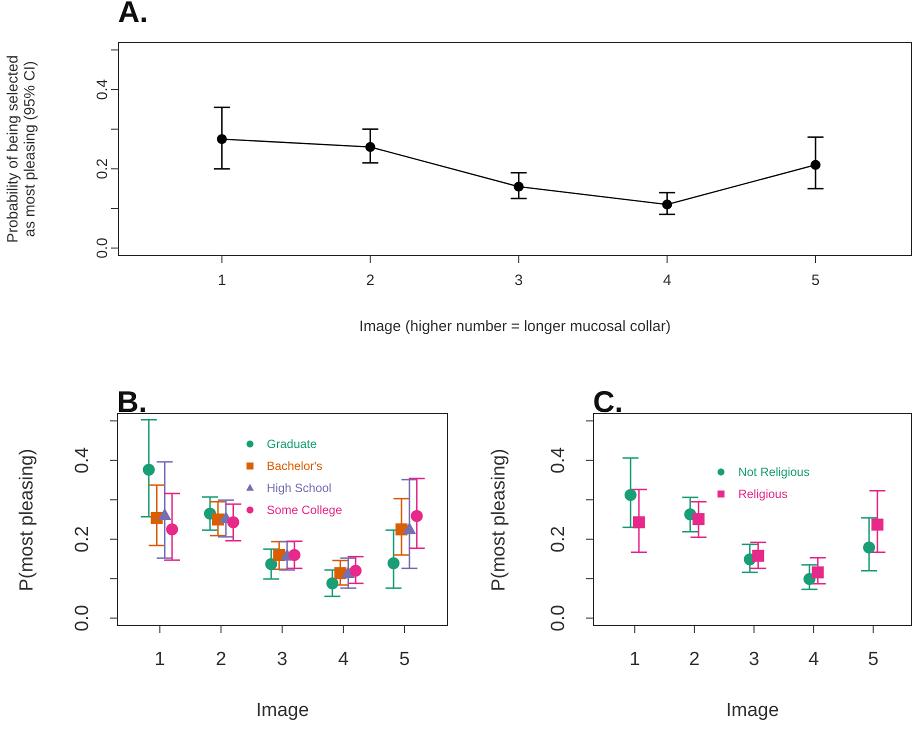 The image size is (917, 732). What do you see at coordinates (515, 326) in the screenshot?
I see `x-axis-title: Image (higher number = longer mucosal collar)` at bounding box center [515, 326].